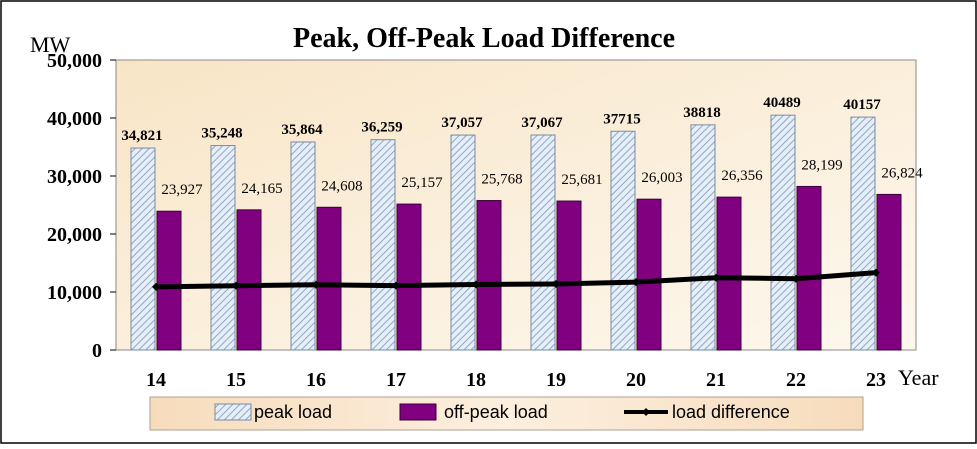 The image size is (977, 449). What do you see at coordinates (516, 380) in the screenshot?
I see `x-axis: 14 15 16 17 18 19 20 21 22 23` at bounding box center [516, 380].